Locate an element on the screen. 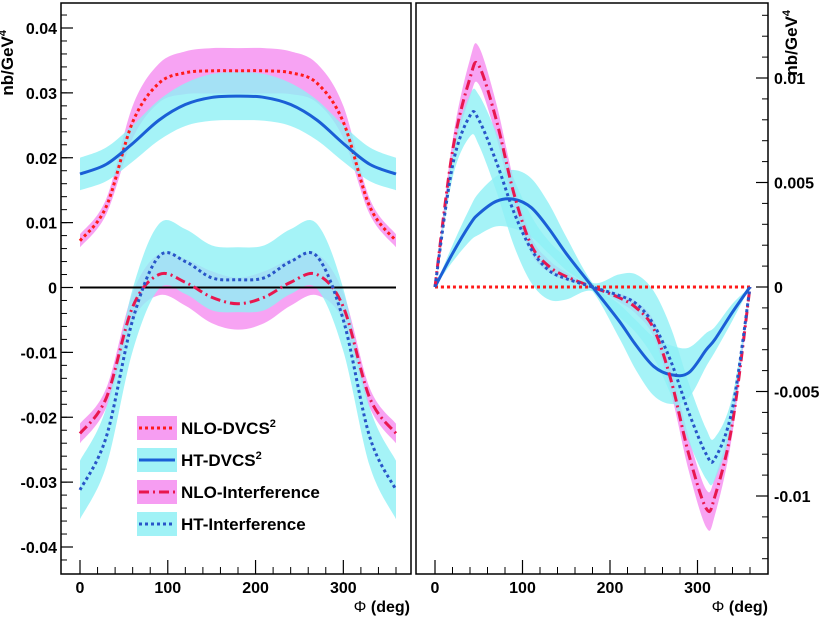  left-line-nlo-interference is located at coordinates (238, 353).